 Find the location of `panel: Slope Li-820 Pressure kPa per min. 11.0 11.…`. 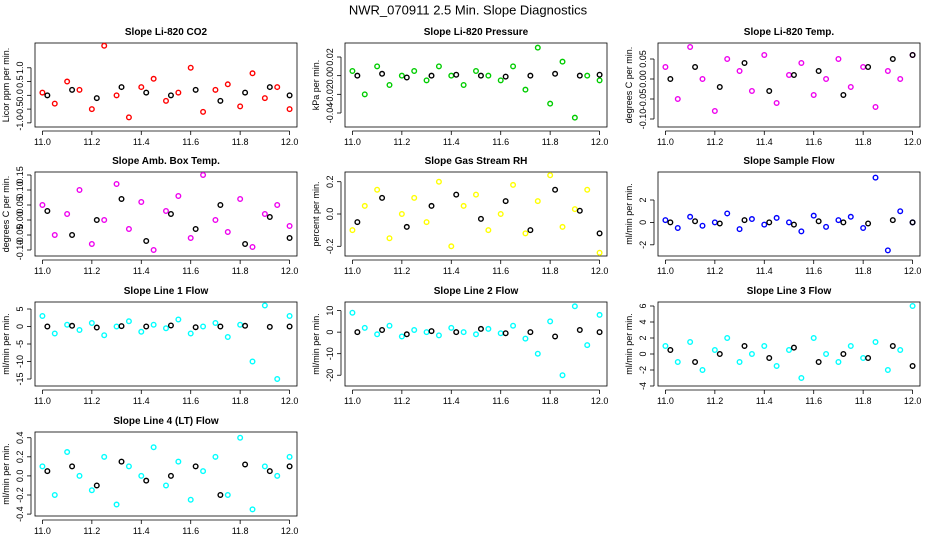

panel: Slope Li-820 Pressure kPa per min. 11.0 11.… is located at coordinates (459, 87).